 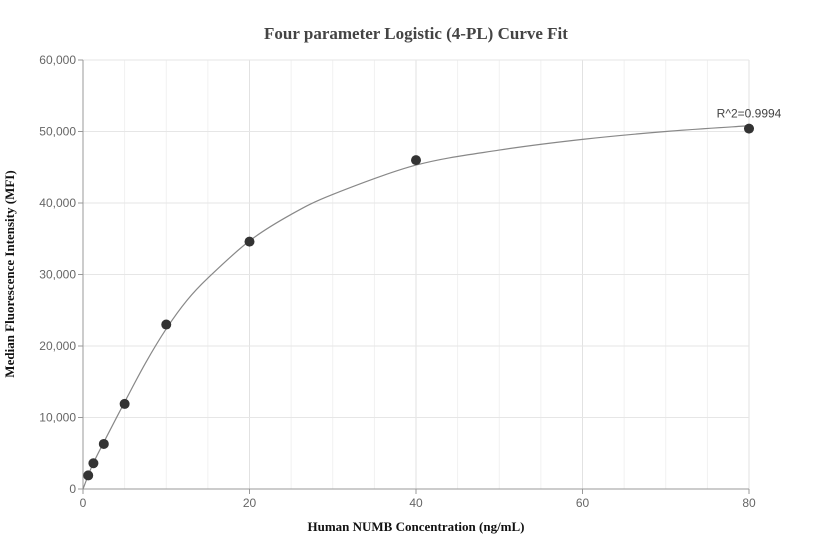 I want to click on y-tick-label: 50,000, so click(x=57, y=132).